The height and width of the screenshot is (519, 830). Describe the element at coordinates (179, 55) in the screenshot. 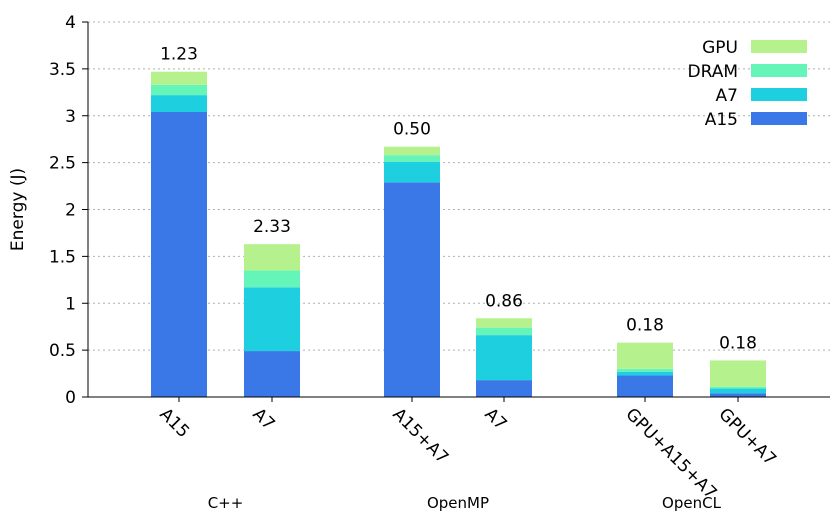

I see `bar-value-label: 1.23` at that location.